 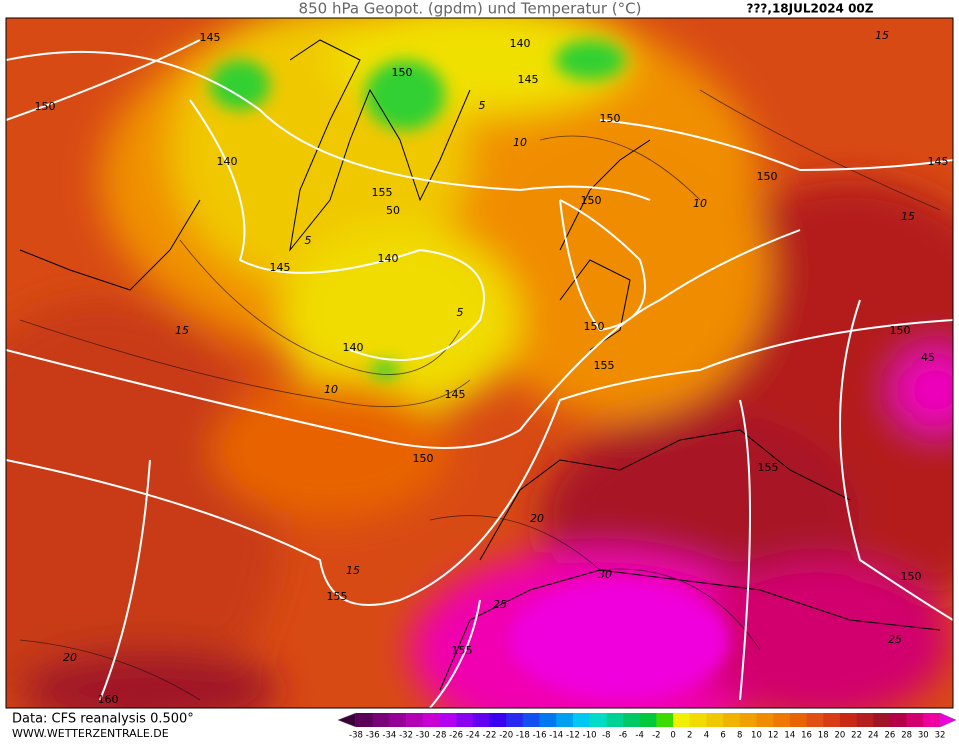 What do you see at coordinates (890, 736) in the screenshot?
I see `legend-label: 26` at bounding box center [890, 736].